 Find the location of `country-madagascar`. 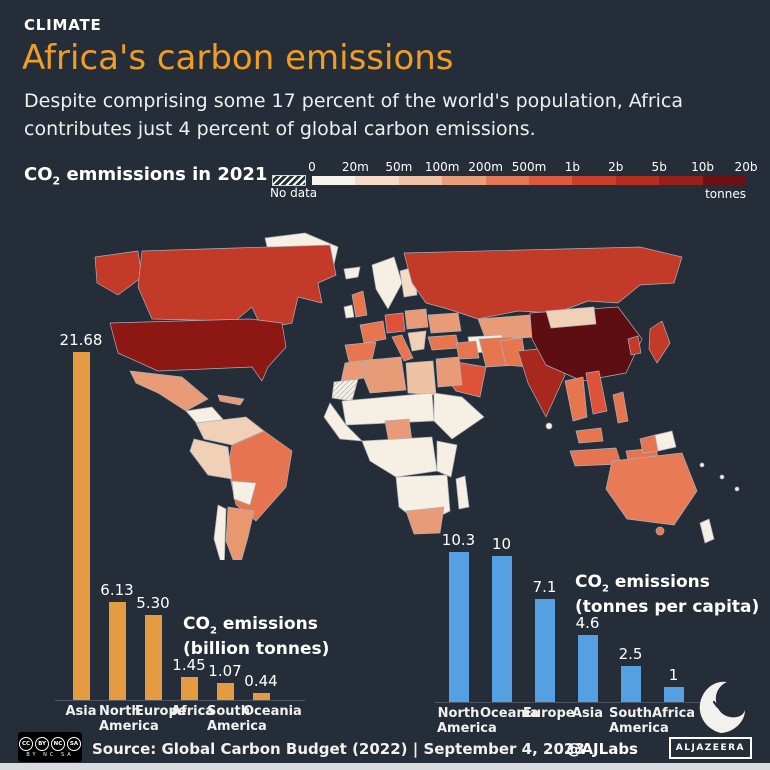

country-madagascar is located at coordinates (462, 492).